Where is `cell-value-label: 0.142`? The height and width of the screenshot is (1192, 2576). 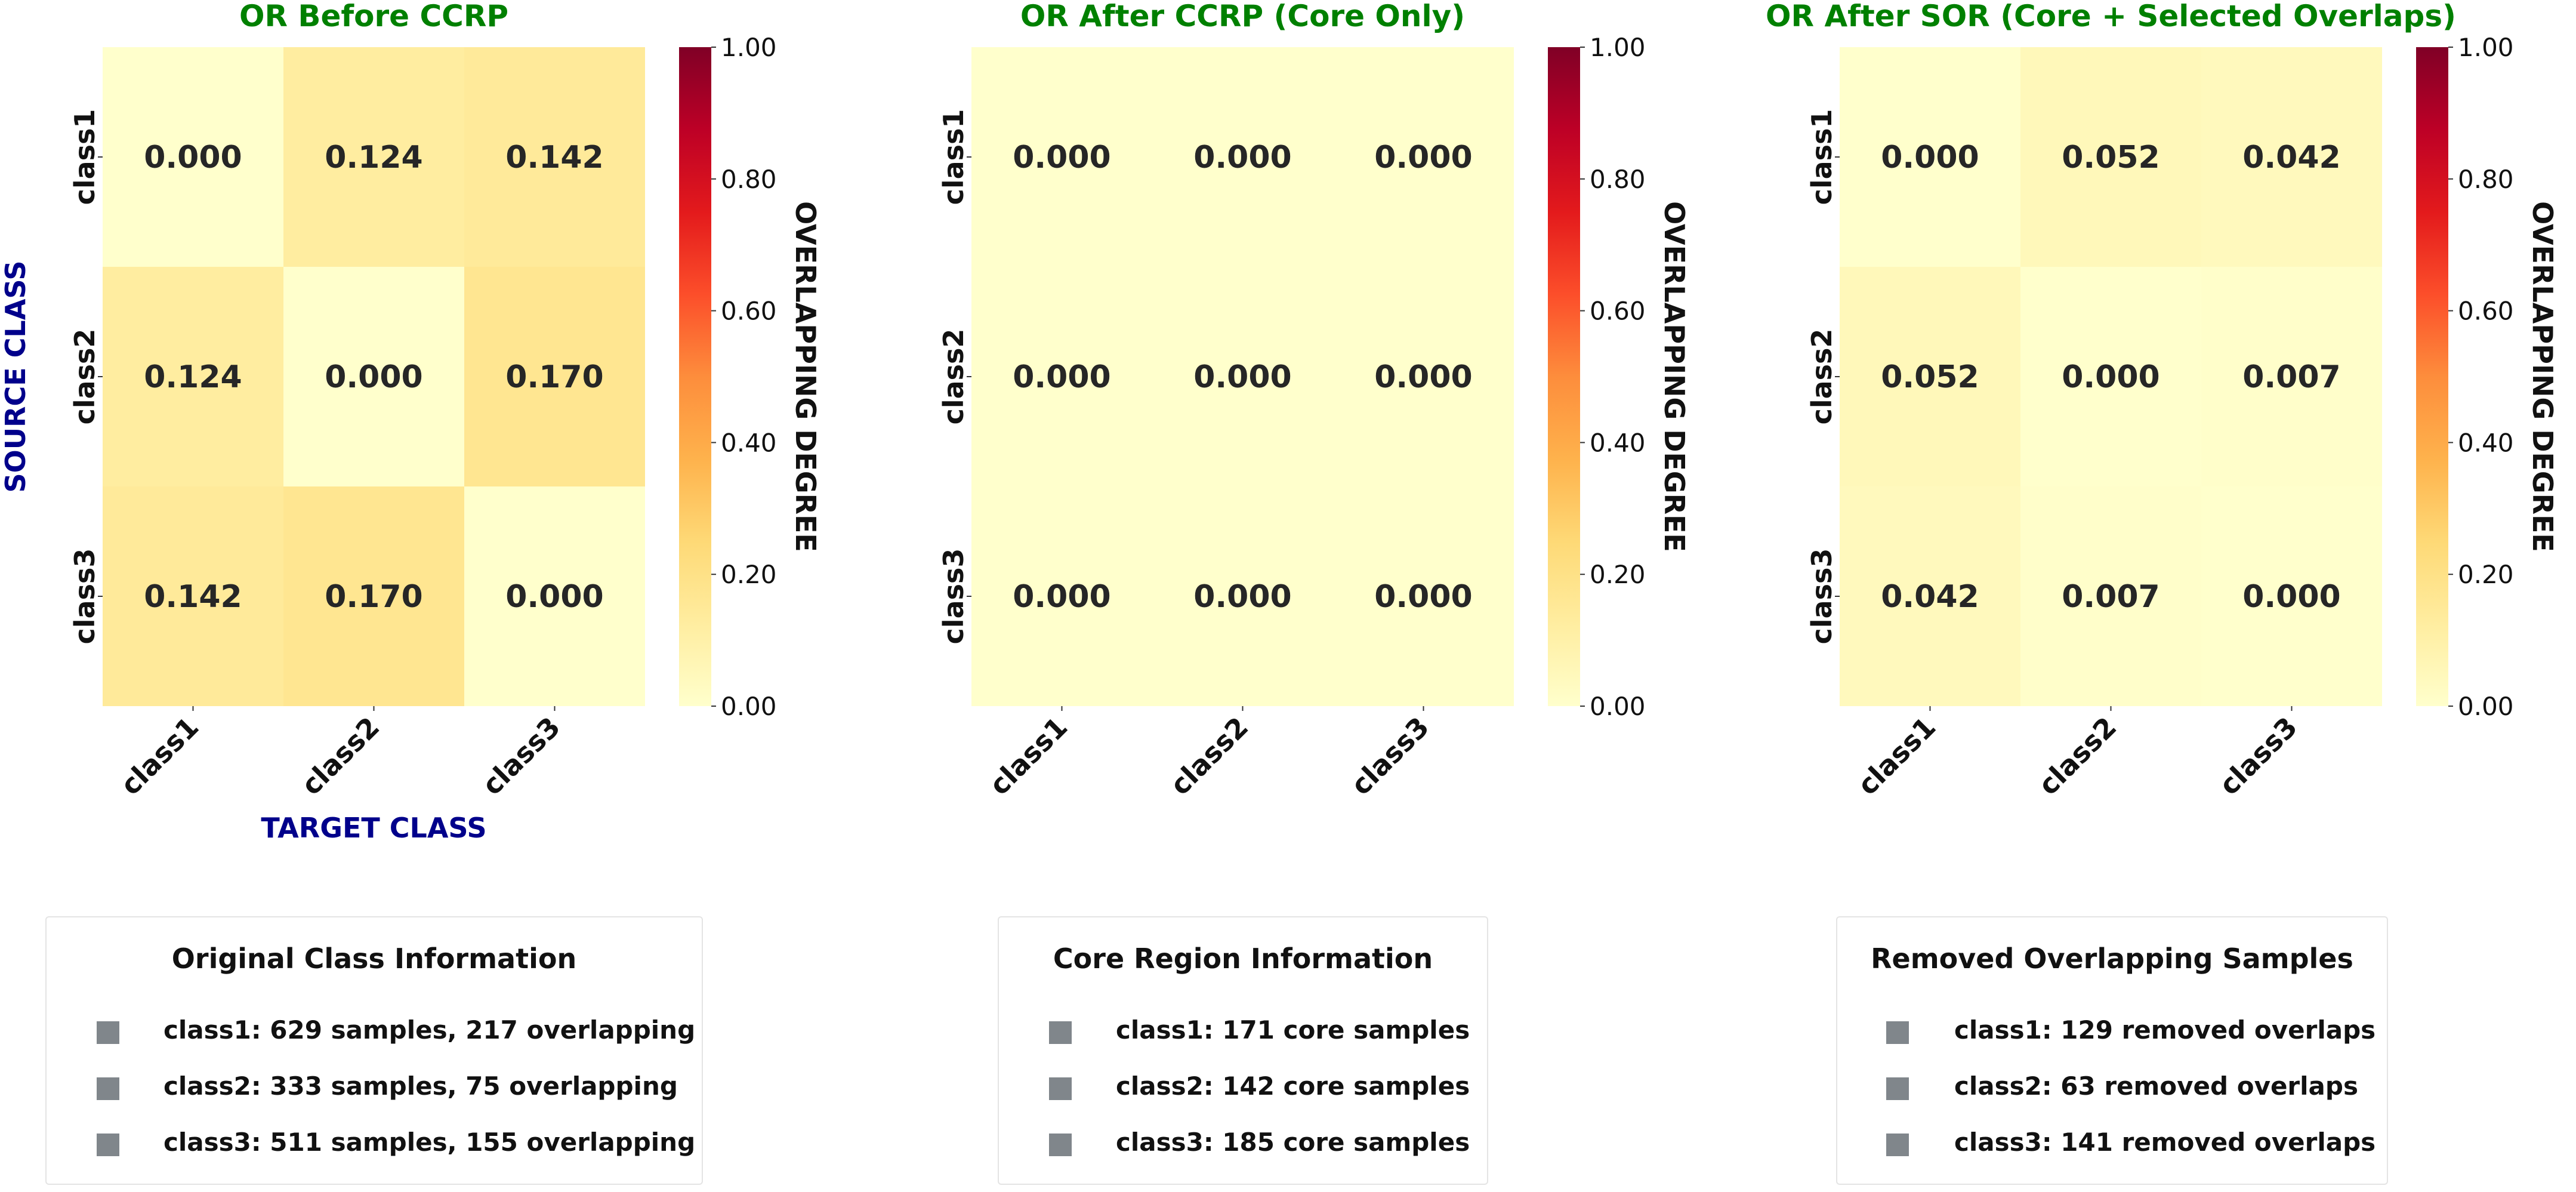 cell-value-label: 0.142 is located at coordinates (554, 157).